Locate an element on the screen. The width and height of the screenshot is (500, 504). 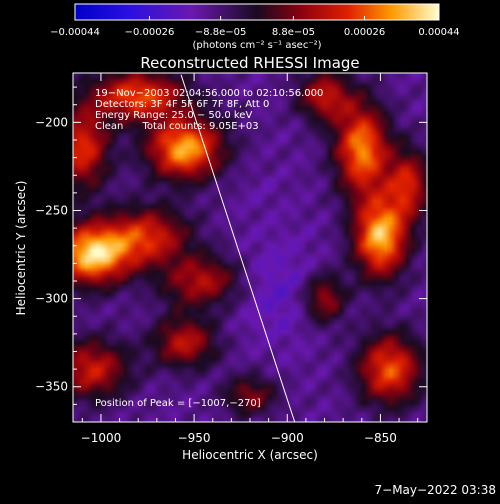
info-line-2: Detectors: 3F 4F 5F 6F 7F 8F, Att 0 is located at coordinates (182, 104).